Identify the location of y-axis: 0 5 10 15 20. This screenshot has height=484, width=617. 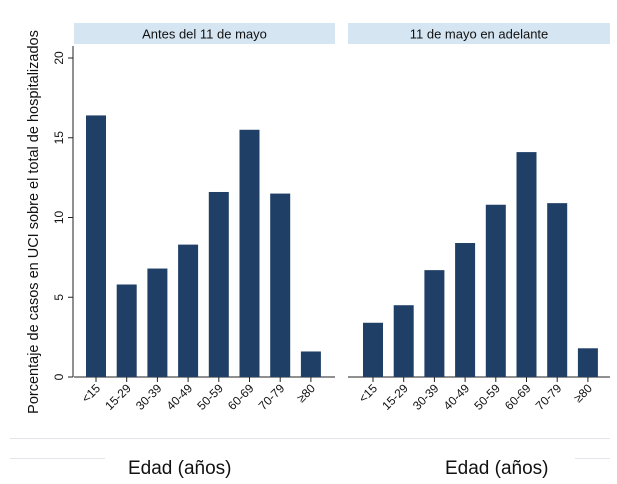
(63, 213).